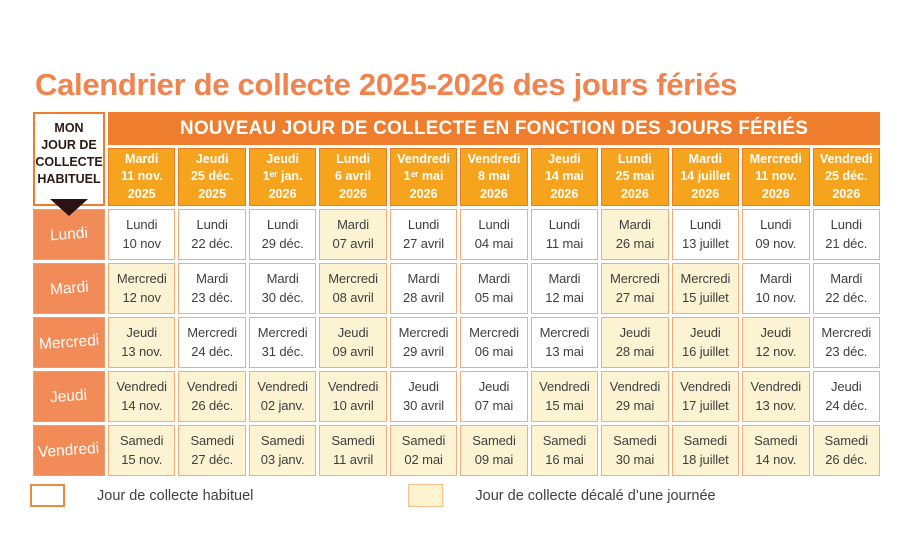  I want to click on collection-cell-text: 14 nov., so click(776, 459).